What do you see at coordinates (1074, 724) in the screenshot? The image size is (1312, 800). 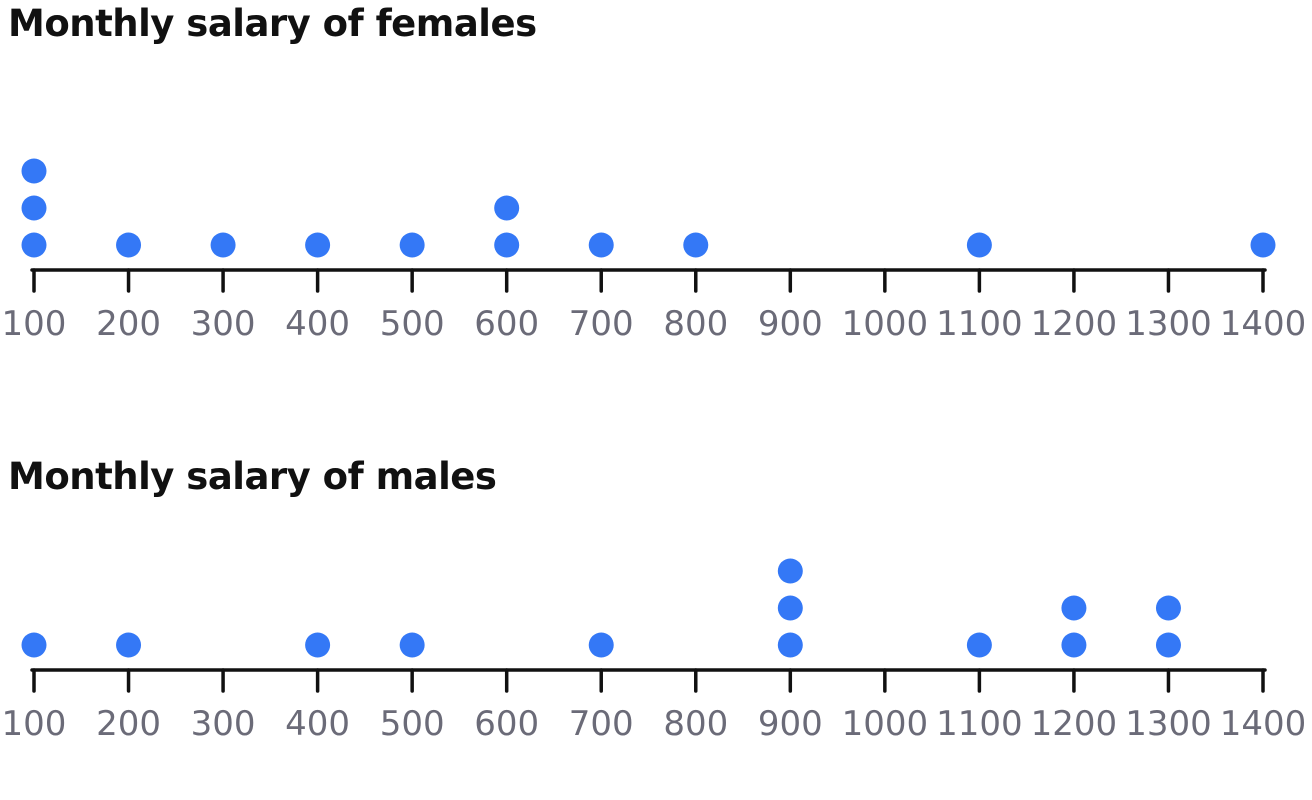 I see `tick-label-males-1200: 1200` at bounding box center [1074, 724].